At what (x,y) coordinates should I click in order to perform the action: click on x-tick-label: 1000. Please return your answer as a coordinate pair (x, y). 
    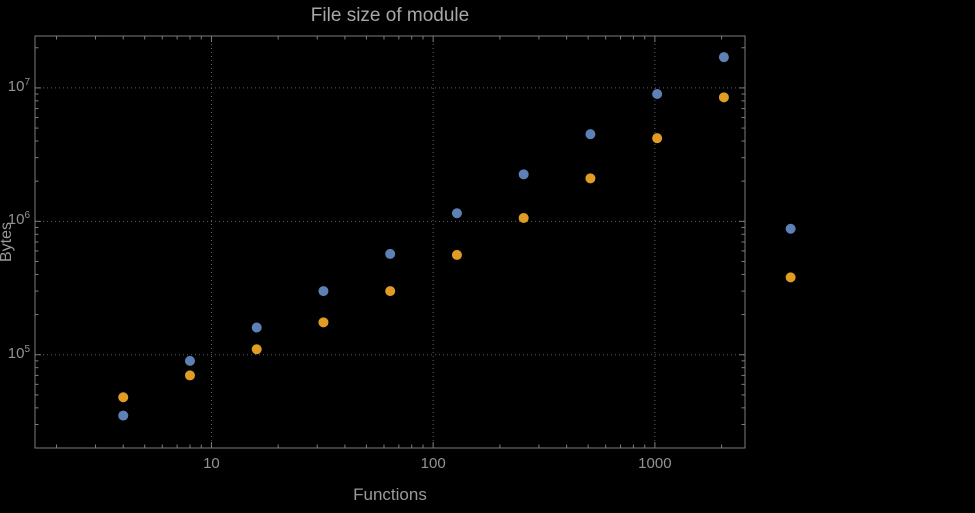
    Looking at the image, I should click on (655, 463).